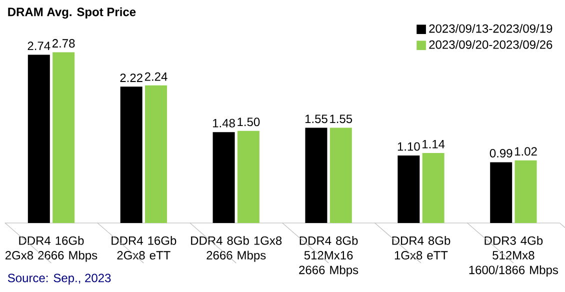 This screenshot has width=565, height=292. I want to click on x-tick-label: DDR4 16Gb 2Gx8 eTT, so click(144, 248).